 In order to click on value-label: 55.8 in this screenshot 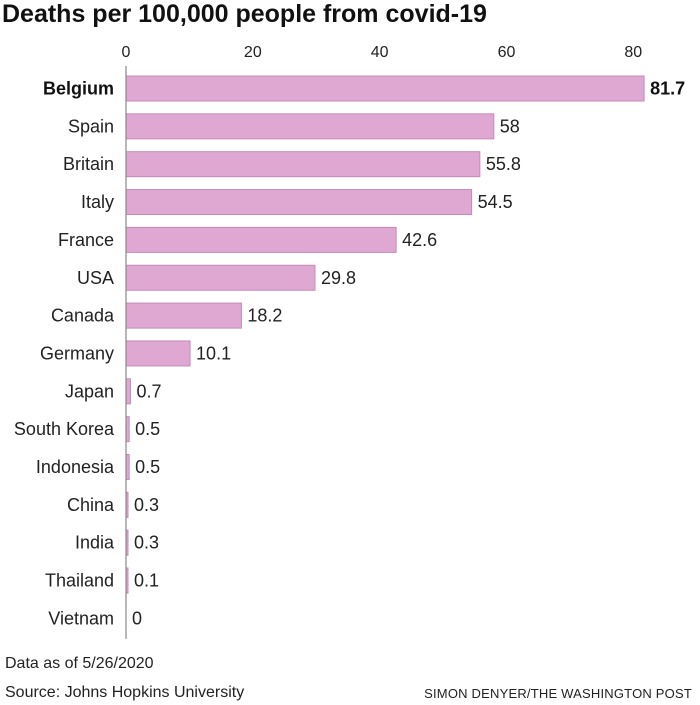, I will do `click(503, 164)`.